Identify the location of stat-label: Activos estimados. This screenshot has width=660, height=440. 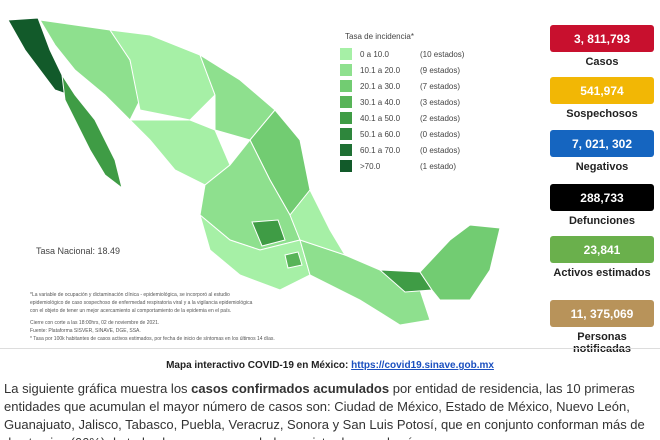
(602, 273).